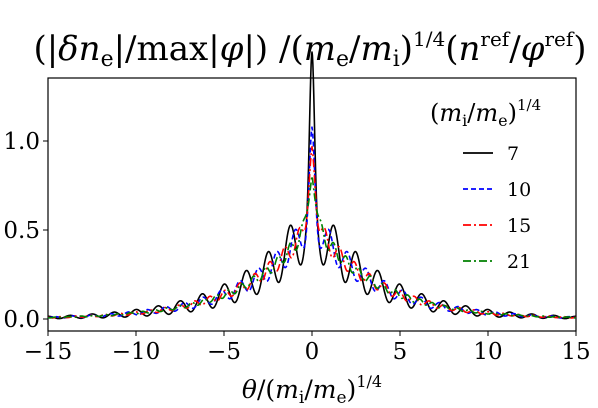  Describe the element at coordinates (519, 262) in the screenshot. I see `legend-label-21: 21` at that location.